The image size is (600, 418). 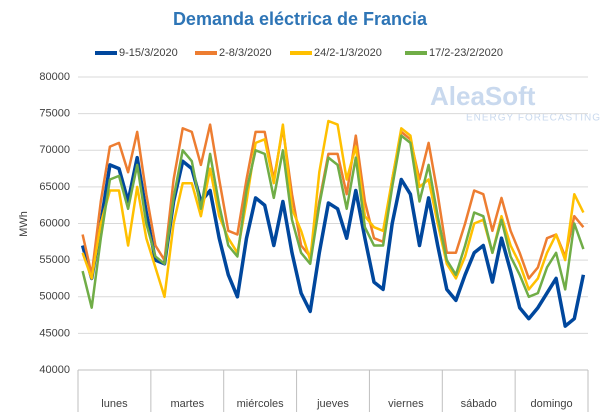 I want to click on x-tick-label: martes, so click(x=187, y=404).